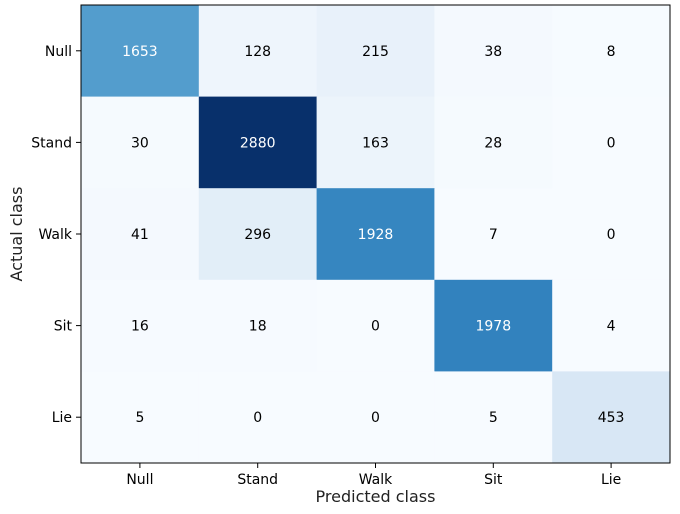 Image resolution: width=680 pixels, height=514 pixels. What do you see at coordinates (51, 143) in the screenshot?
I see `y-tick-label-stand: Stand` at bounding box center [51, 143].